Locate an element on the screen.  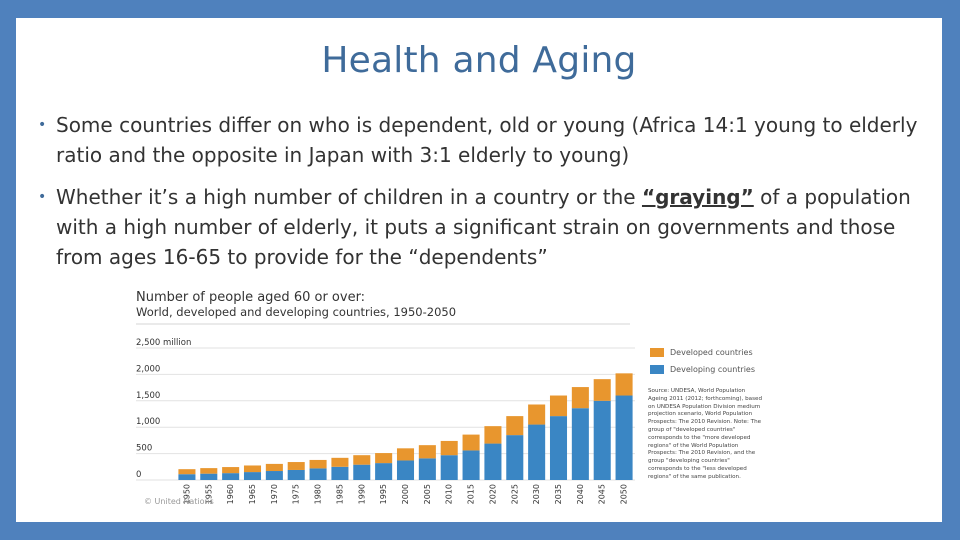
chart-x-tick-label: 2050 is located at coordinates (624, 494).